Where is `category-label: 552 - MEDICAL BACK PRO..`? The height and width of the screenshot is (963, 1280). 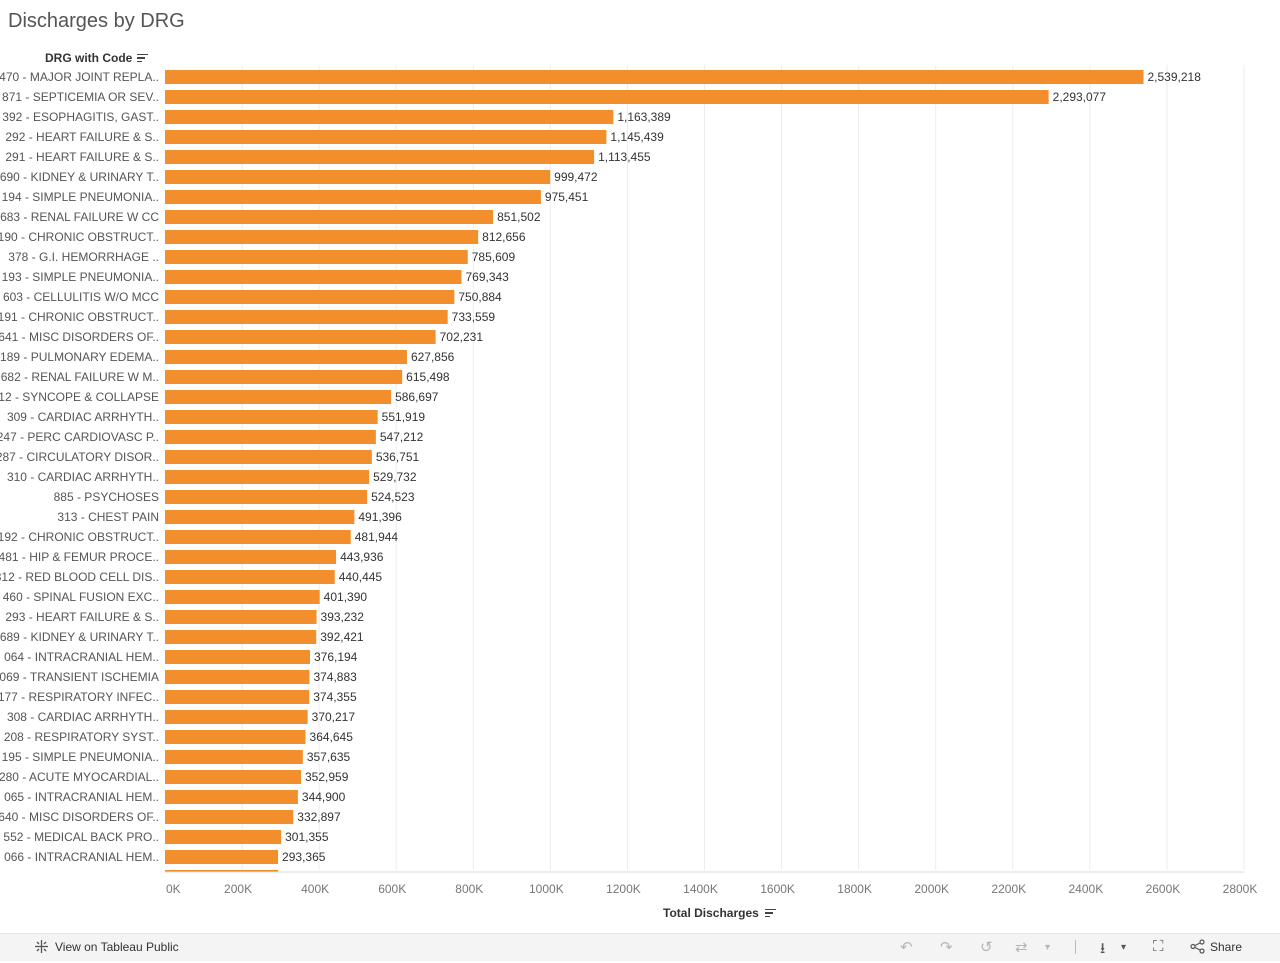
category-label: 552 - MEDICAL BACK PRO.. is located at coordinates (81, 837).